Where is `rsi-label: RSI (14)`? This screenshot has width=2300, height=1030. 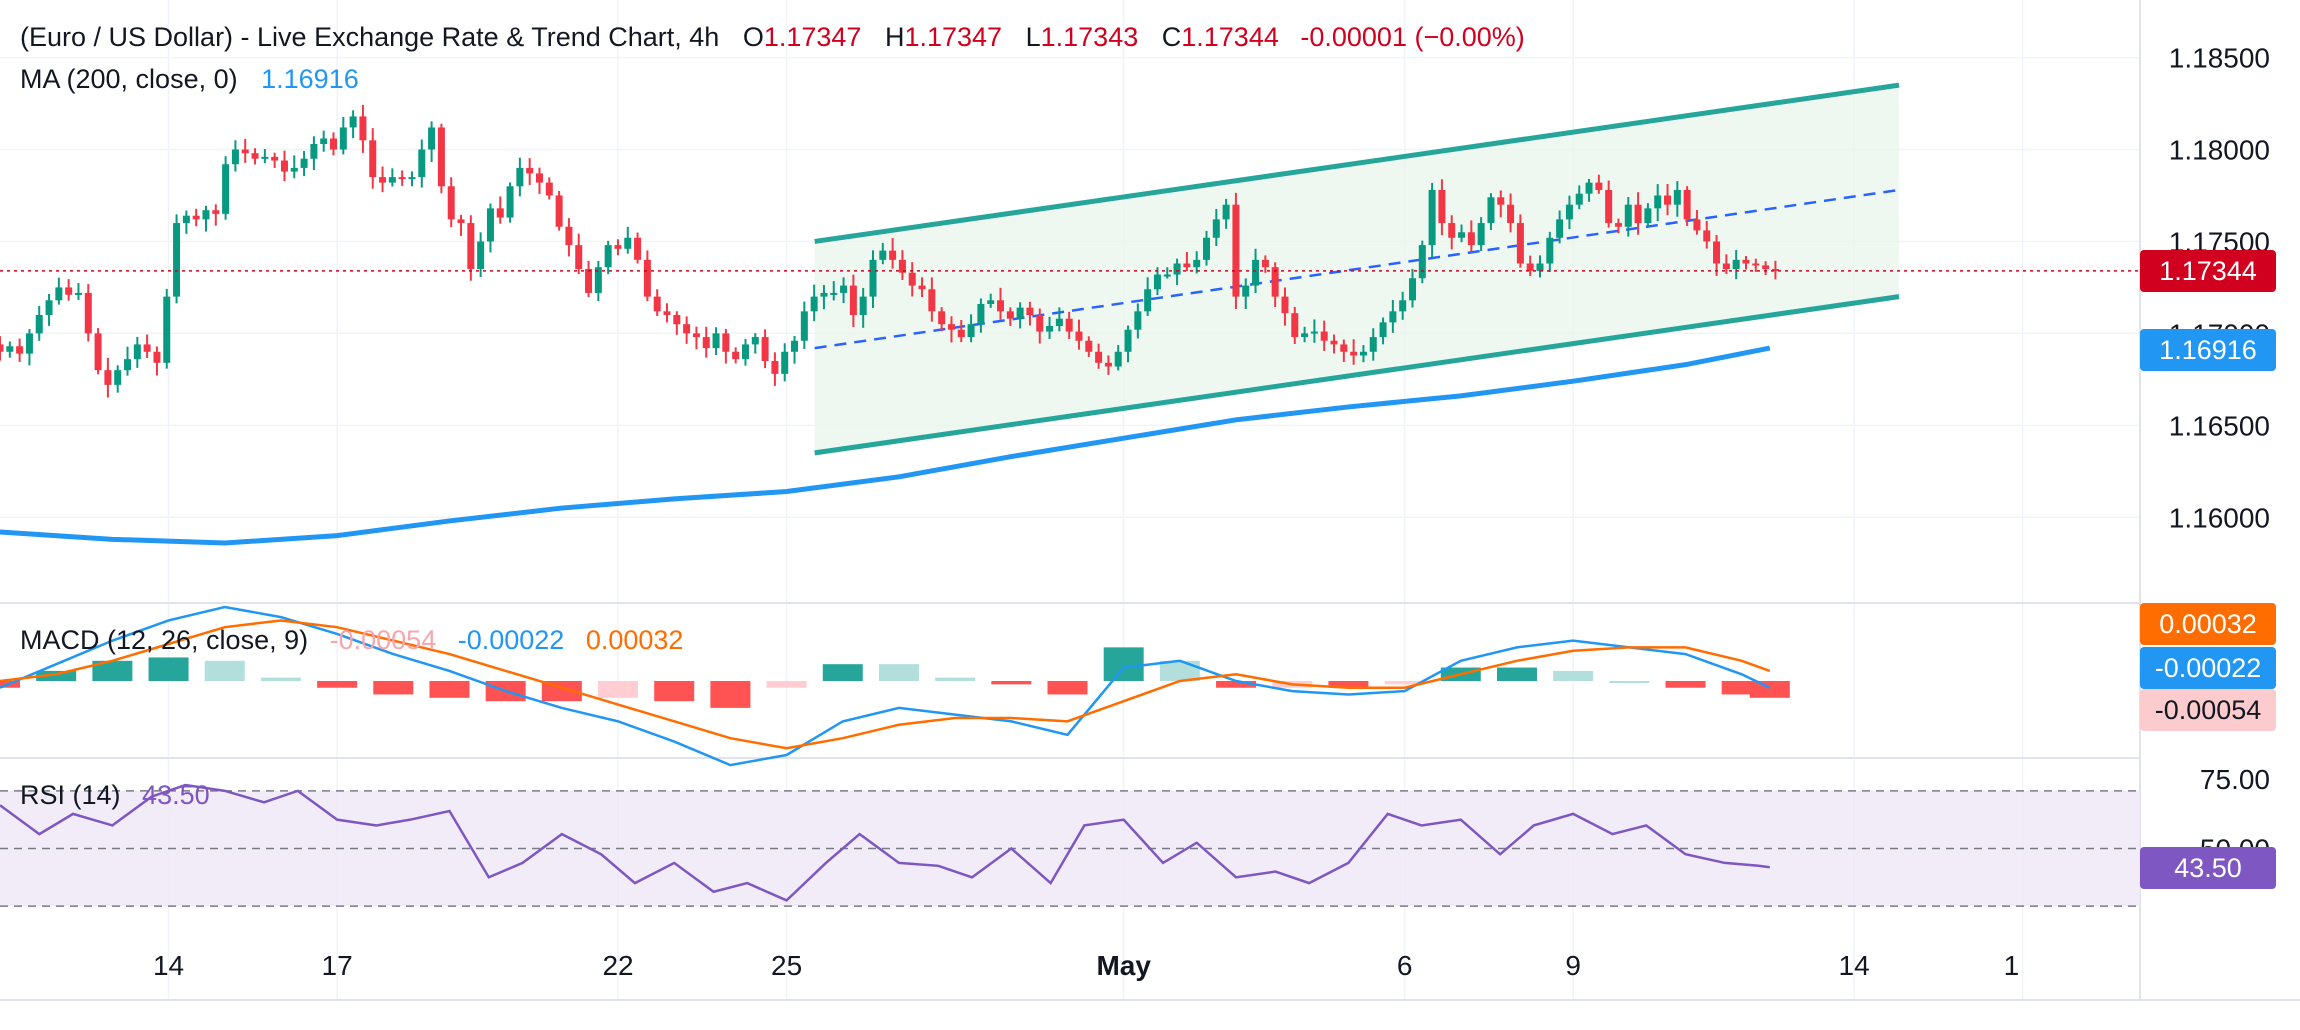
rsi-label: RSI (14) is located at coordinates (70, 795).